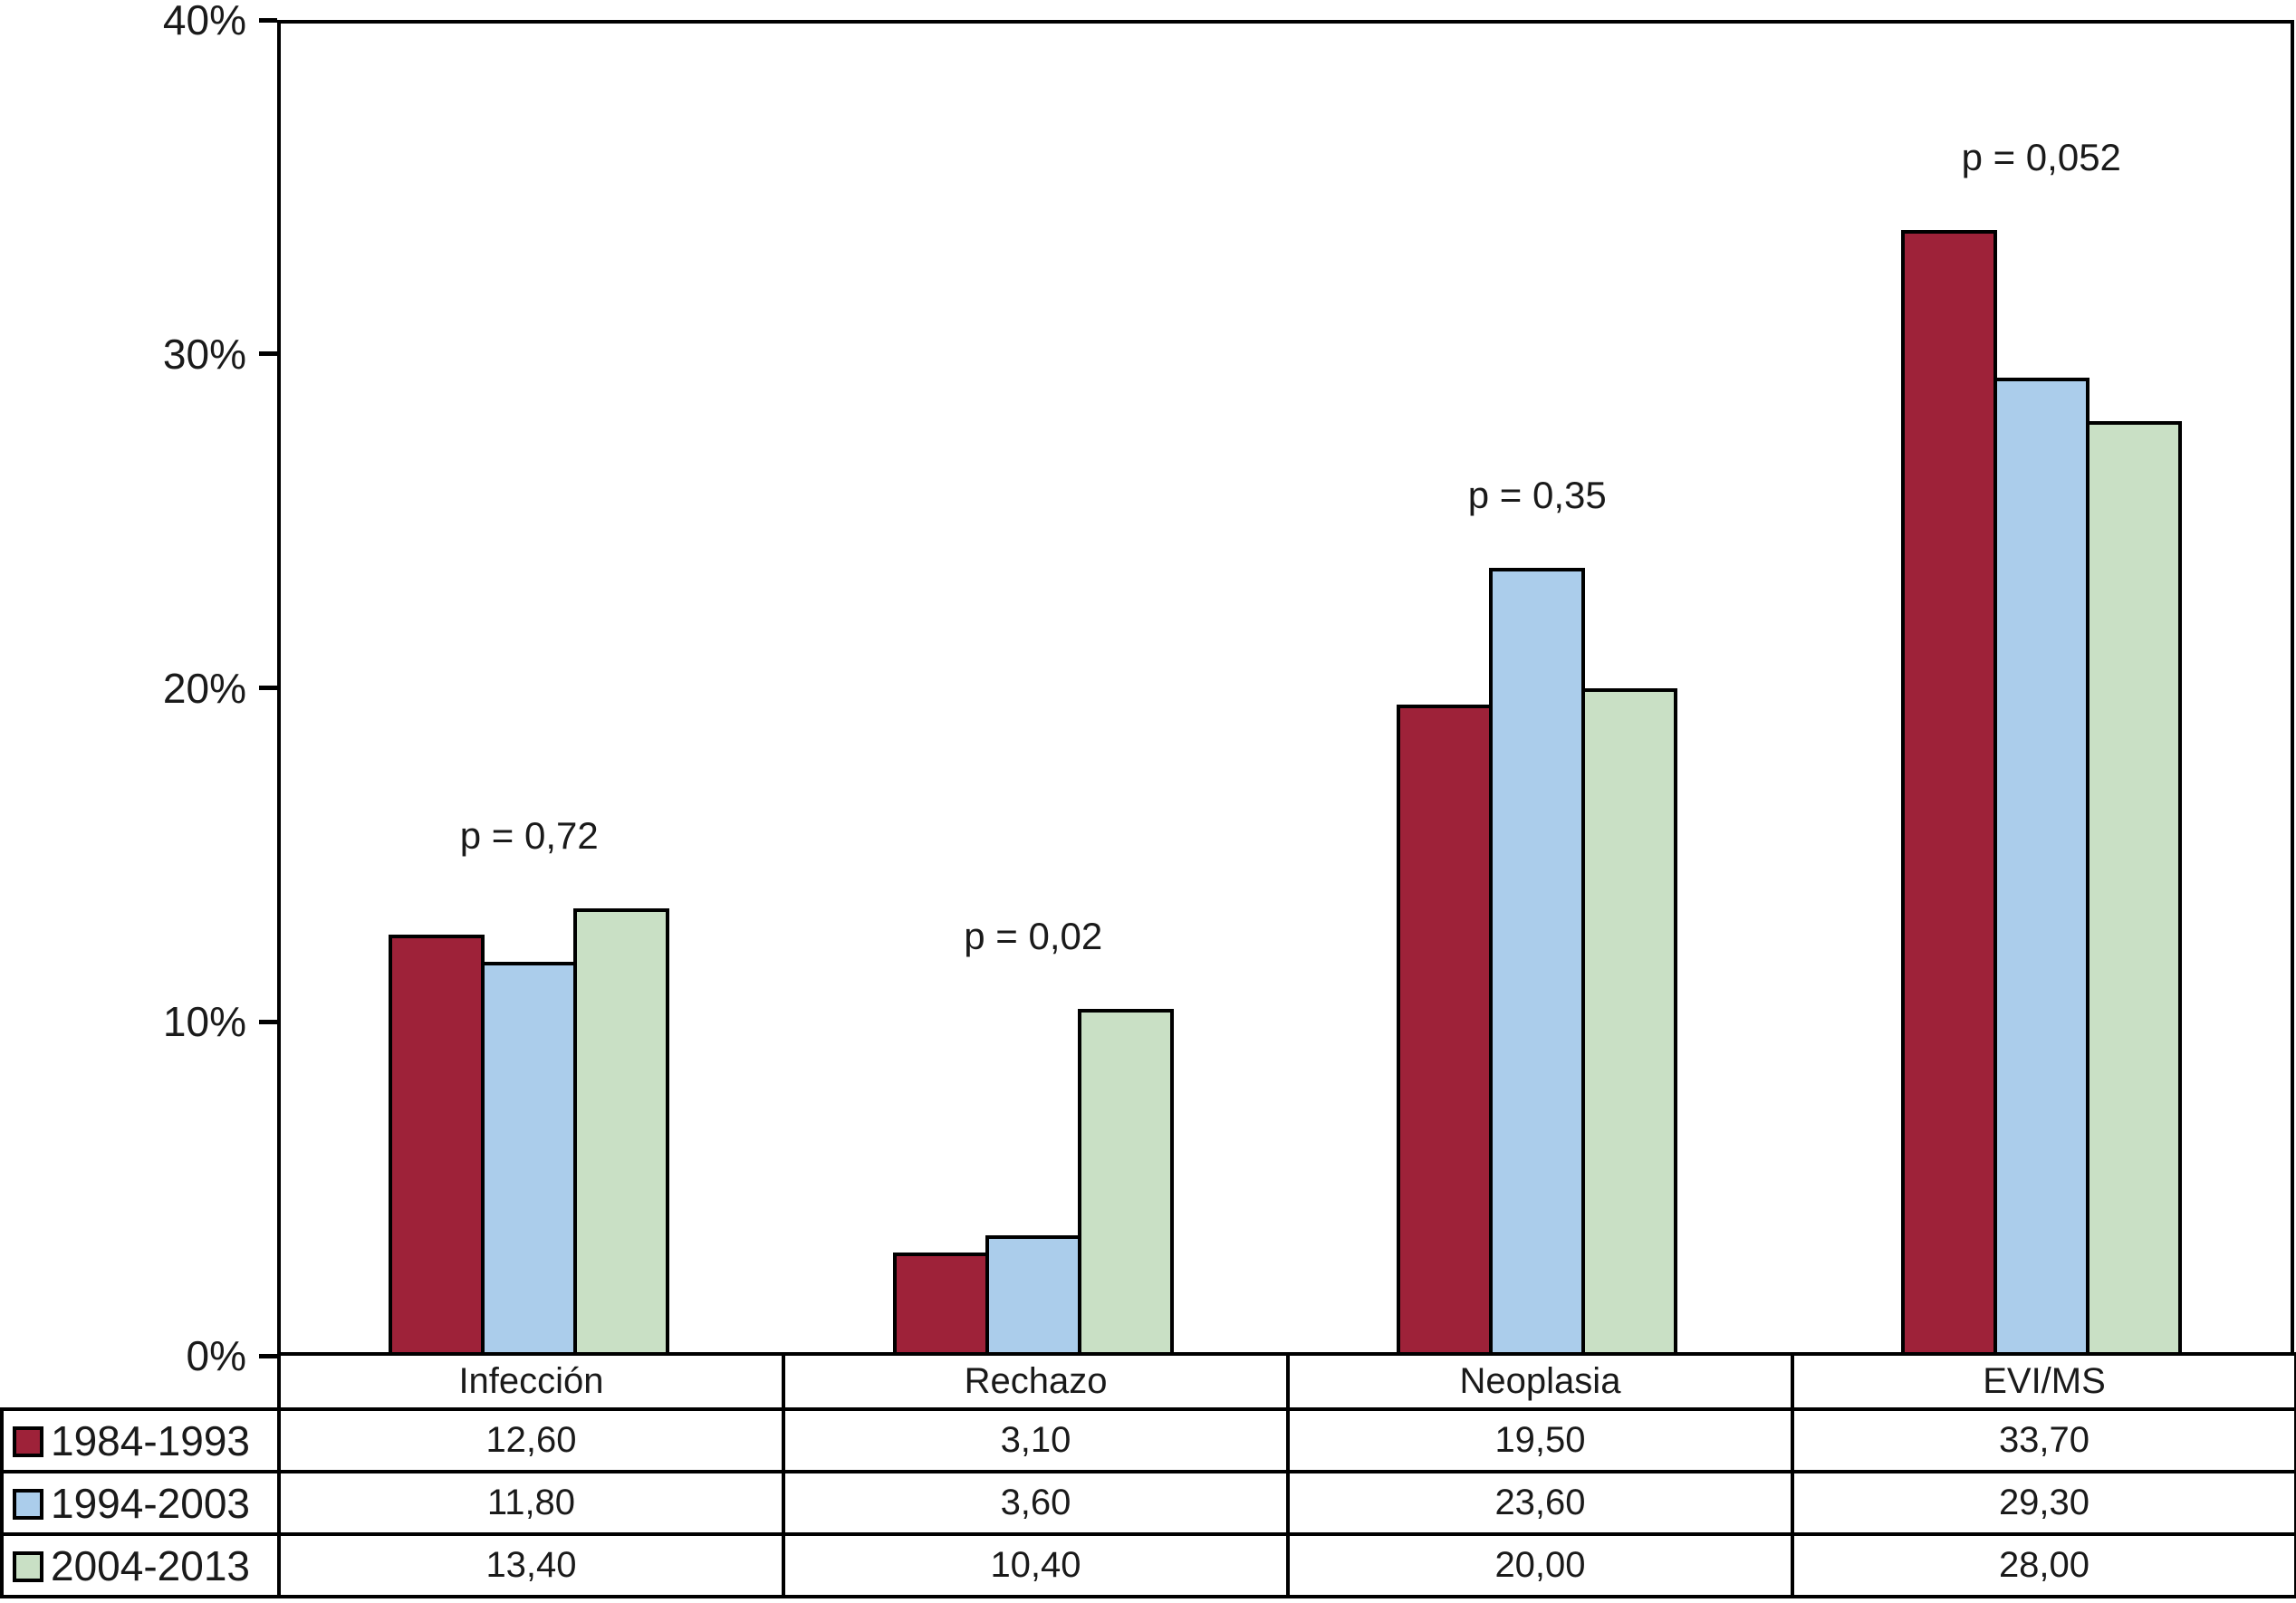  Describe the element at coordinates (150, 1503) in the screenshot. I see `legend-label: 1994-2003` at that location.